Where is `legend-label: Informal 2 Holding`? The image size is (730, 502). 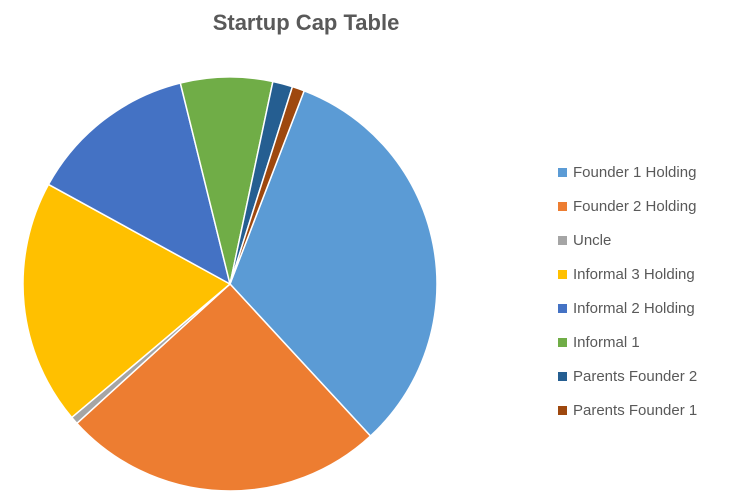
legend-label: Informal 2 Holding is located at coordinates (634, 308).